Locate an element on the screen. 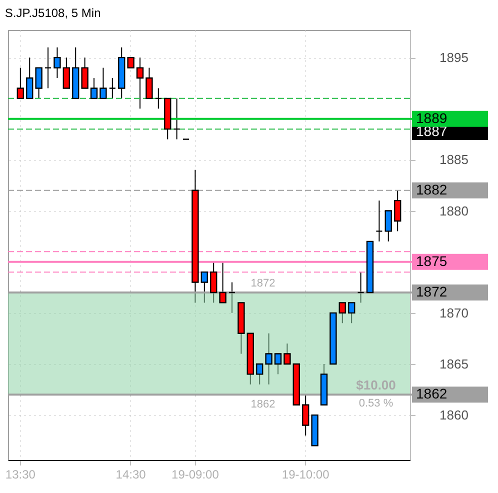  y-tick-label: 1865 is located at coordinates (454, 364).